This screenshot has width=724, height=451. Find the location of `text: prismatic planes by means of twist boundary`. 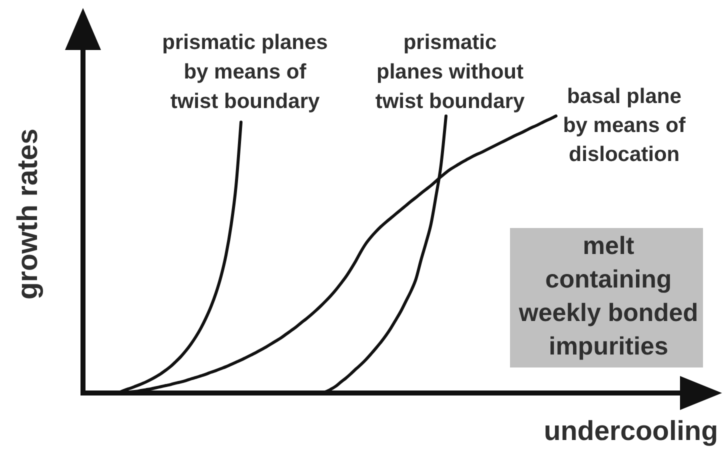

text: prismatic planes by means of twist boundary is located at coordinates (245, 72).